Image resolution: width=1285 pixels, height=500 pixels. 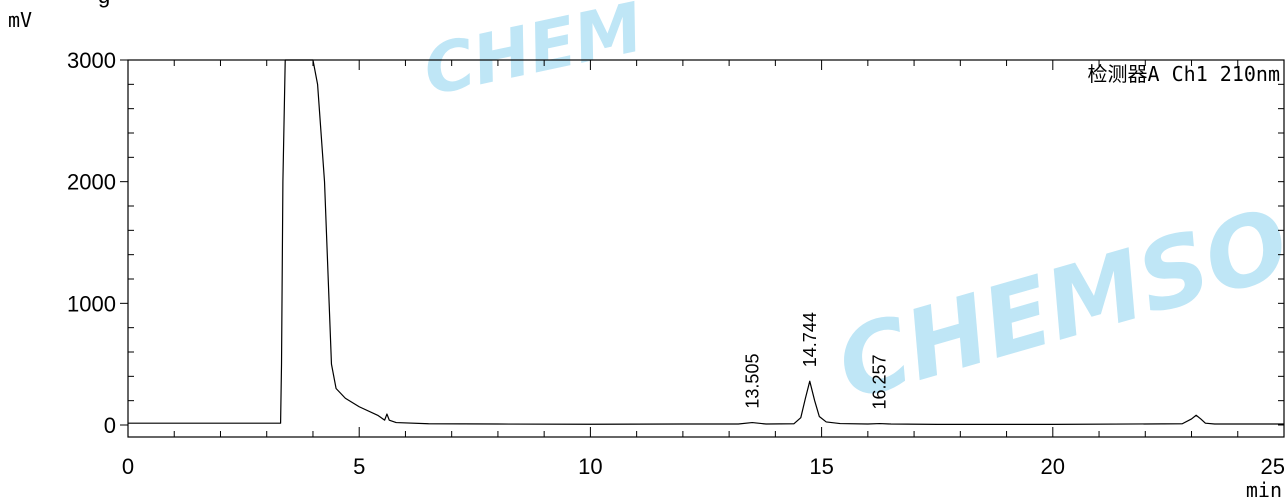 I want to click on y-tick-labels: 0 1000 2000 3000, so click(x=91, y=243).